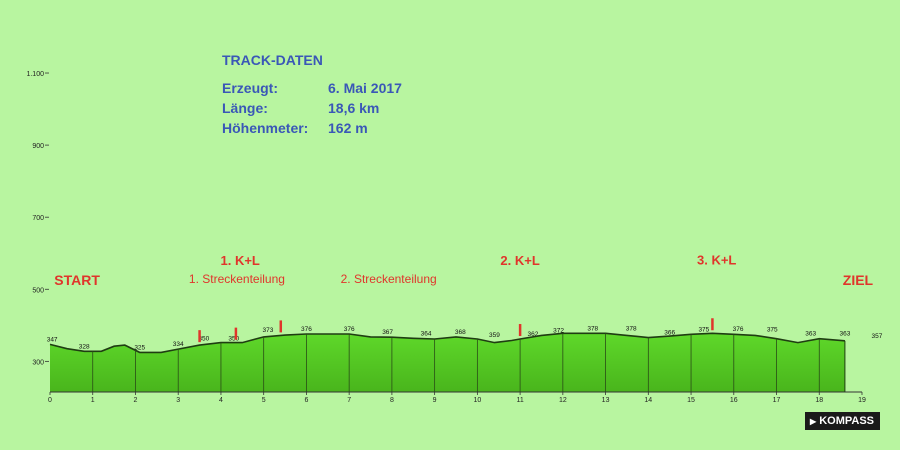 The width and height of the screenshot is (900, 450). Describe the element at coordinates (245, 108) in the screenshot. I see `info-label-length: Länge:` at that location.